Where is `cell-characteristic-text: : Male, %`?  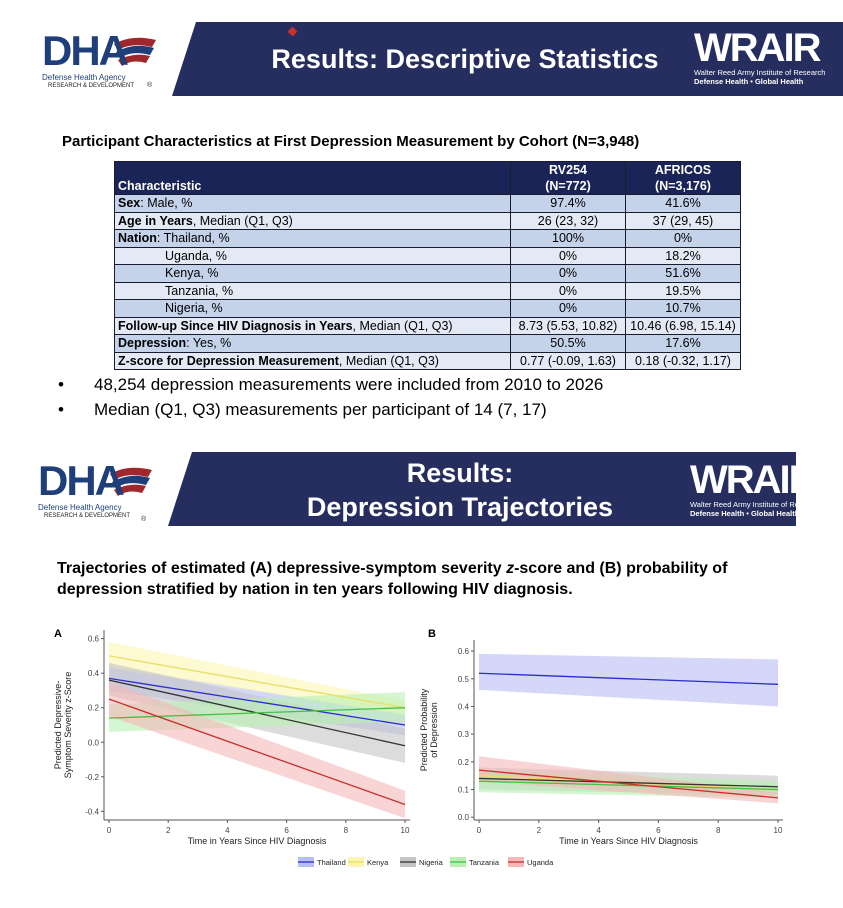
cell-characteristic-text: : Male, % is located at coordinates (166, 203).